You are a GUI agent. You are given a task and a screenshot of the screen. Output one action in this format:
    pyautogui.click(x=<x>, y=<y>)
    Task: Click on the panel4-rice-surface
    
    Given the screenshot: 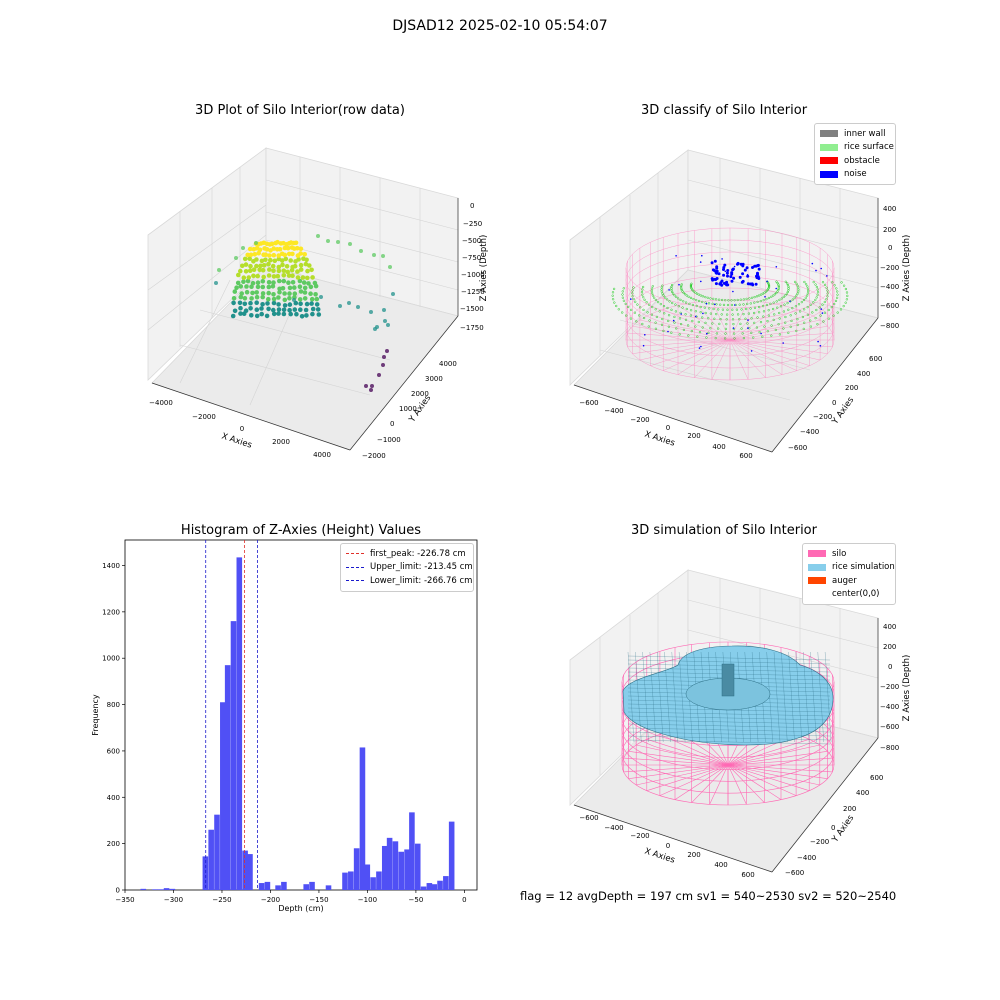 What is the action you would take?
    pyautogui.click(x=728, y=695)
    